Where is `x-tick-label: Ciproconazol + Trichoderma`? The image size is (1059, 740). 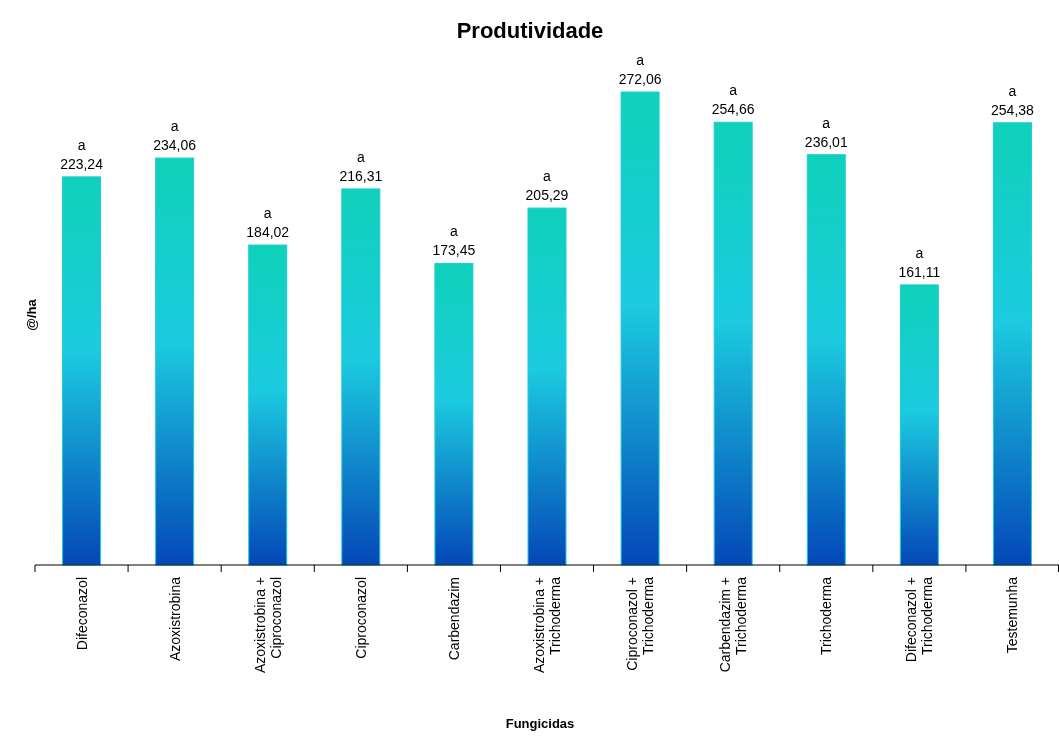
x-tick-label: Ciproconazol + Trichoderma is located at coordinates (640, 623).